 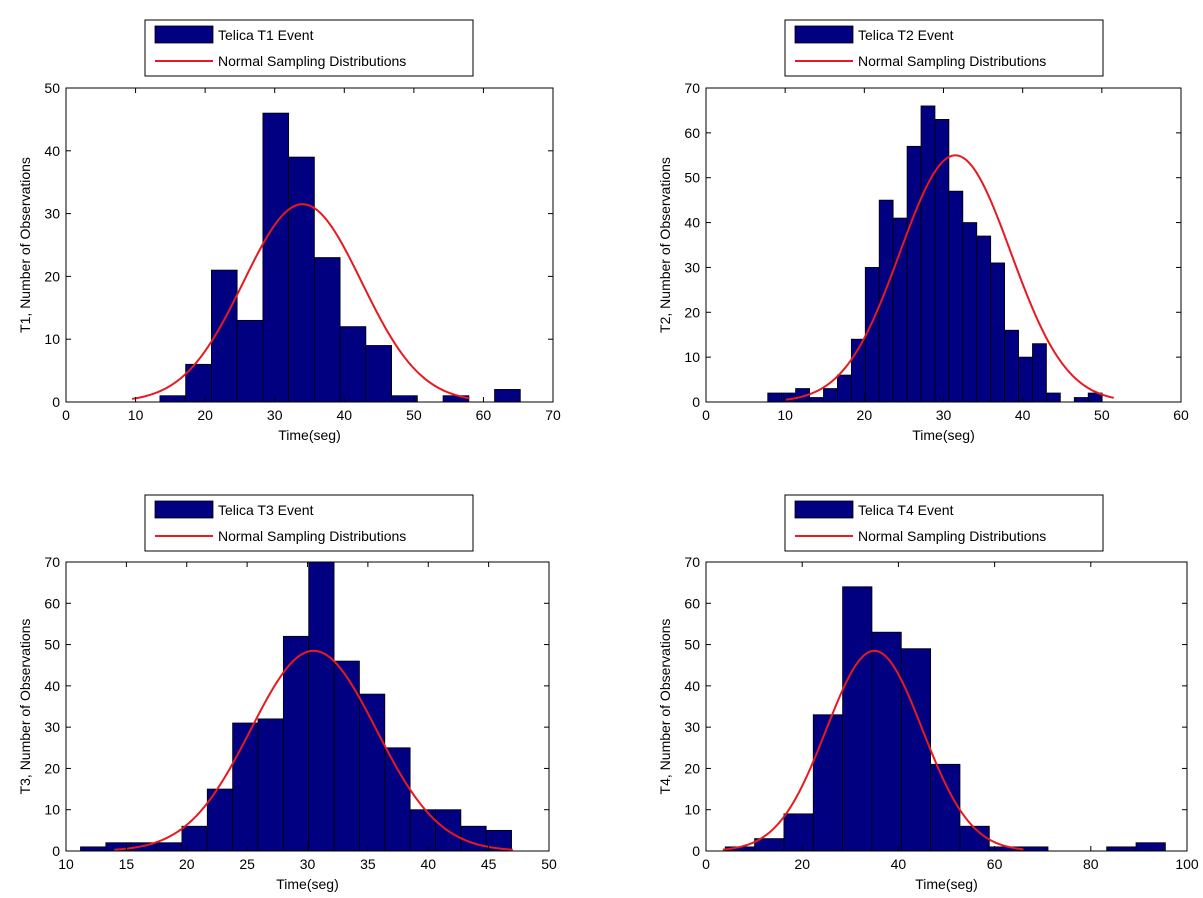 I want to click on x-tick-label: 25, so click(x=247, y=864).